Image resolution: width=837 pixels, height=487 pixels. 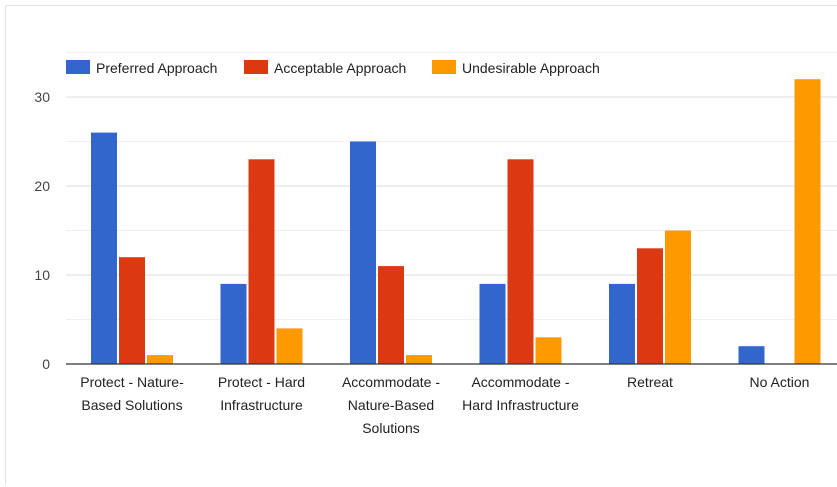 I want to click on legend-label: Preferred Approach, so click(x=156, y=68).